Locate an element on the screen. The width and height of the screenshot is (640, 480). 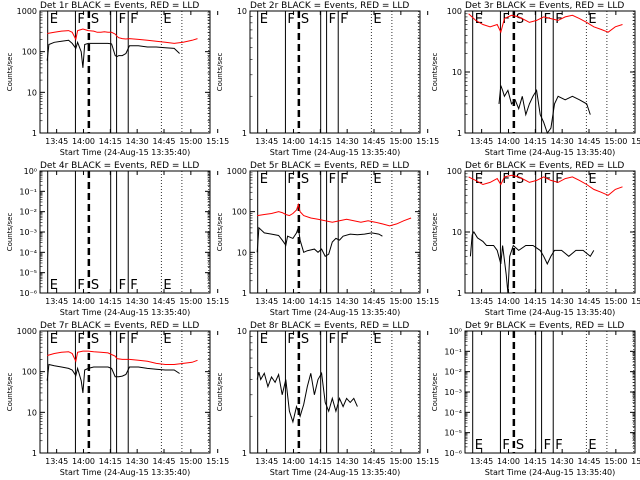
y-tick-label: 1000 is located at coordinates (27, 331).